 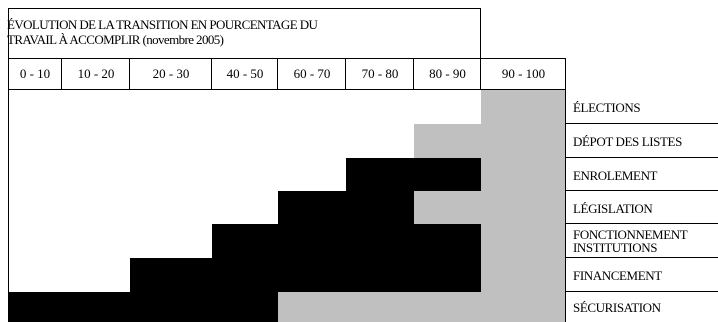 I want to click on column-header-7: 80 - 90, so click(x=447, y=73).